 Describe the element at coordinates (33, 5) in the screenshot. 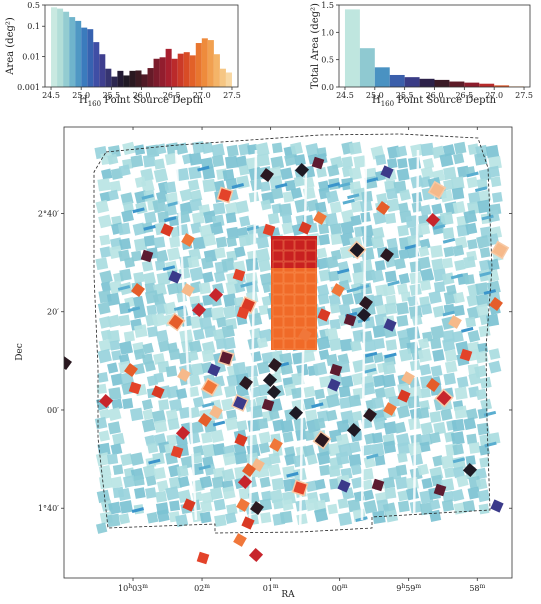

I see `ytick-label: 0.5` at that location.